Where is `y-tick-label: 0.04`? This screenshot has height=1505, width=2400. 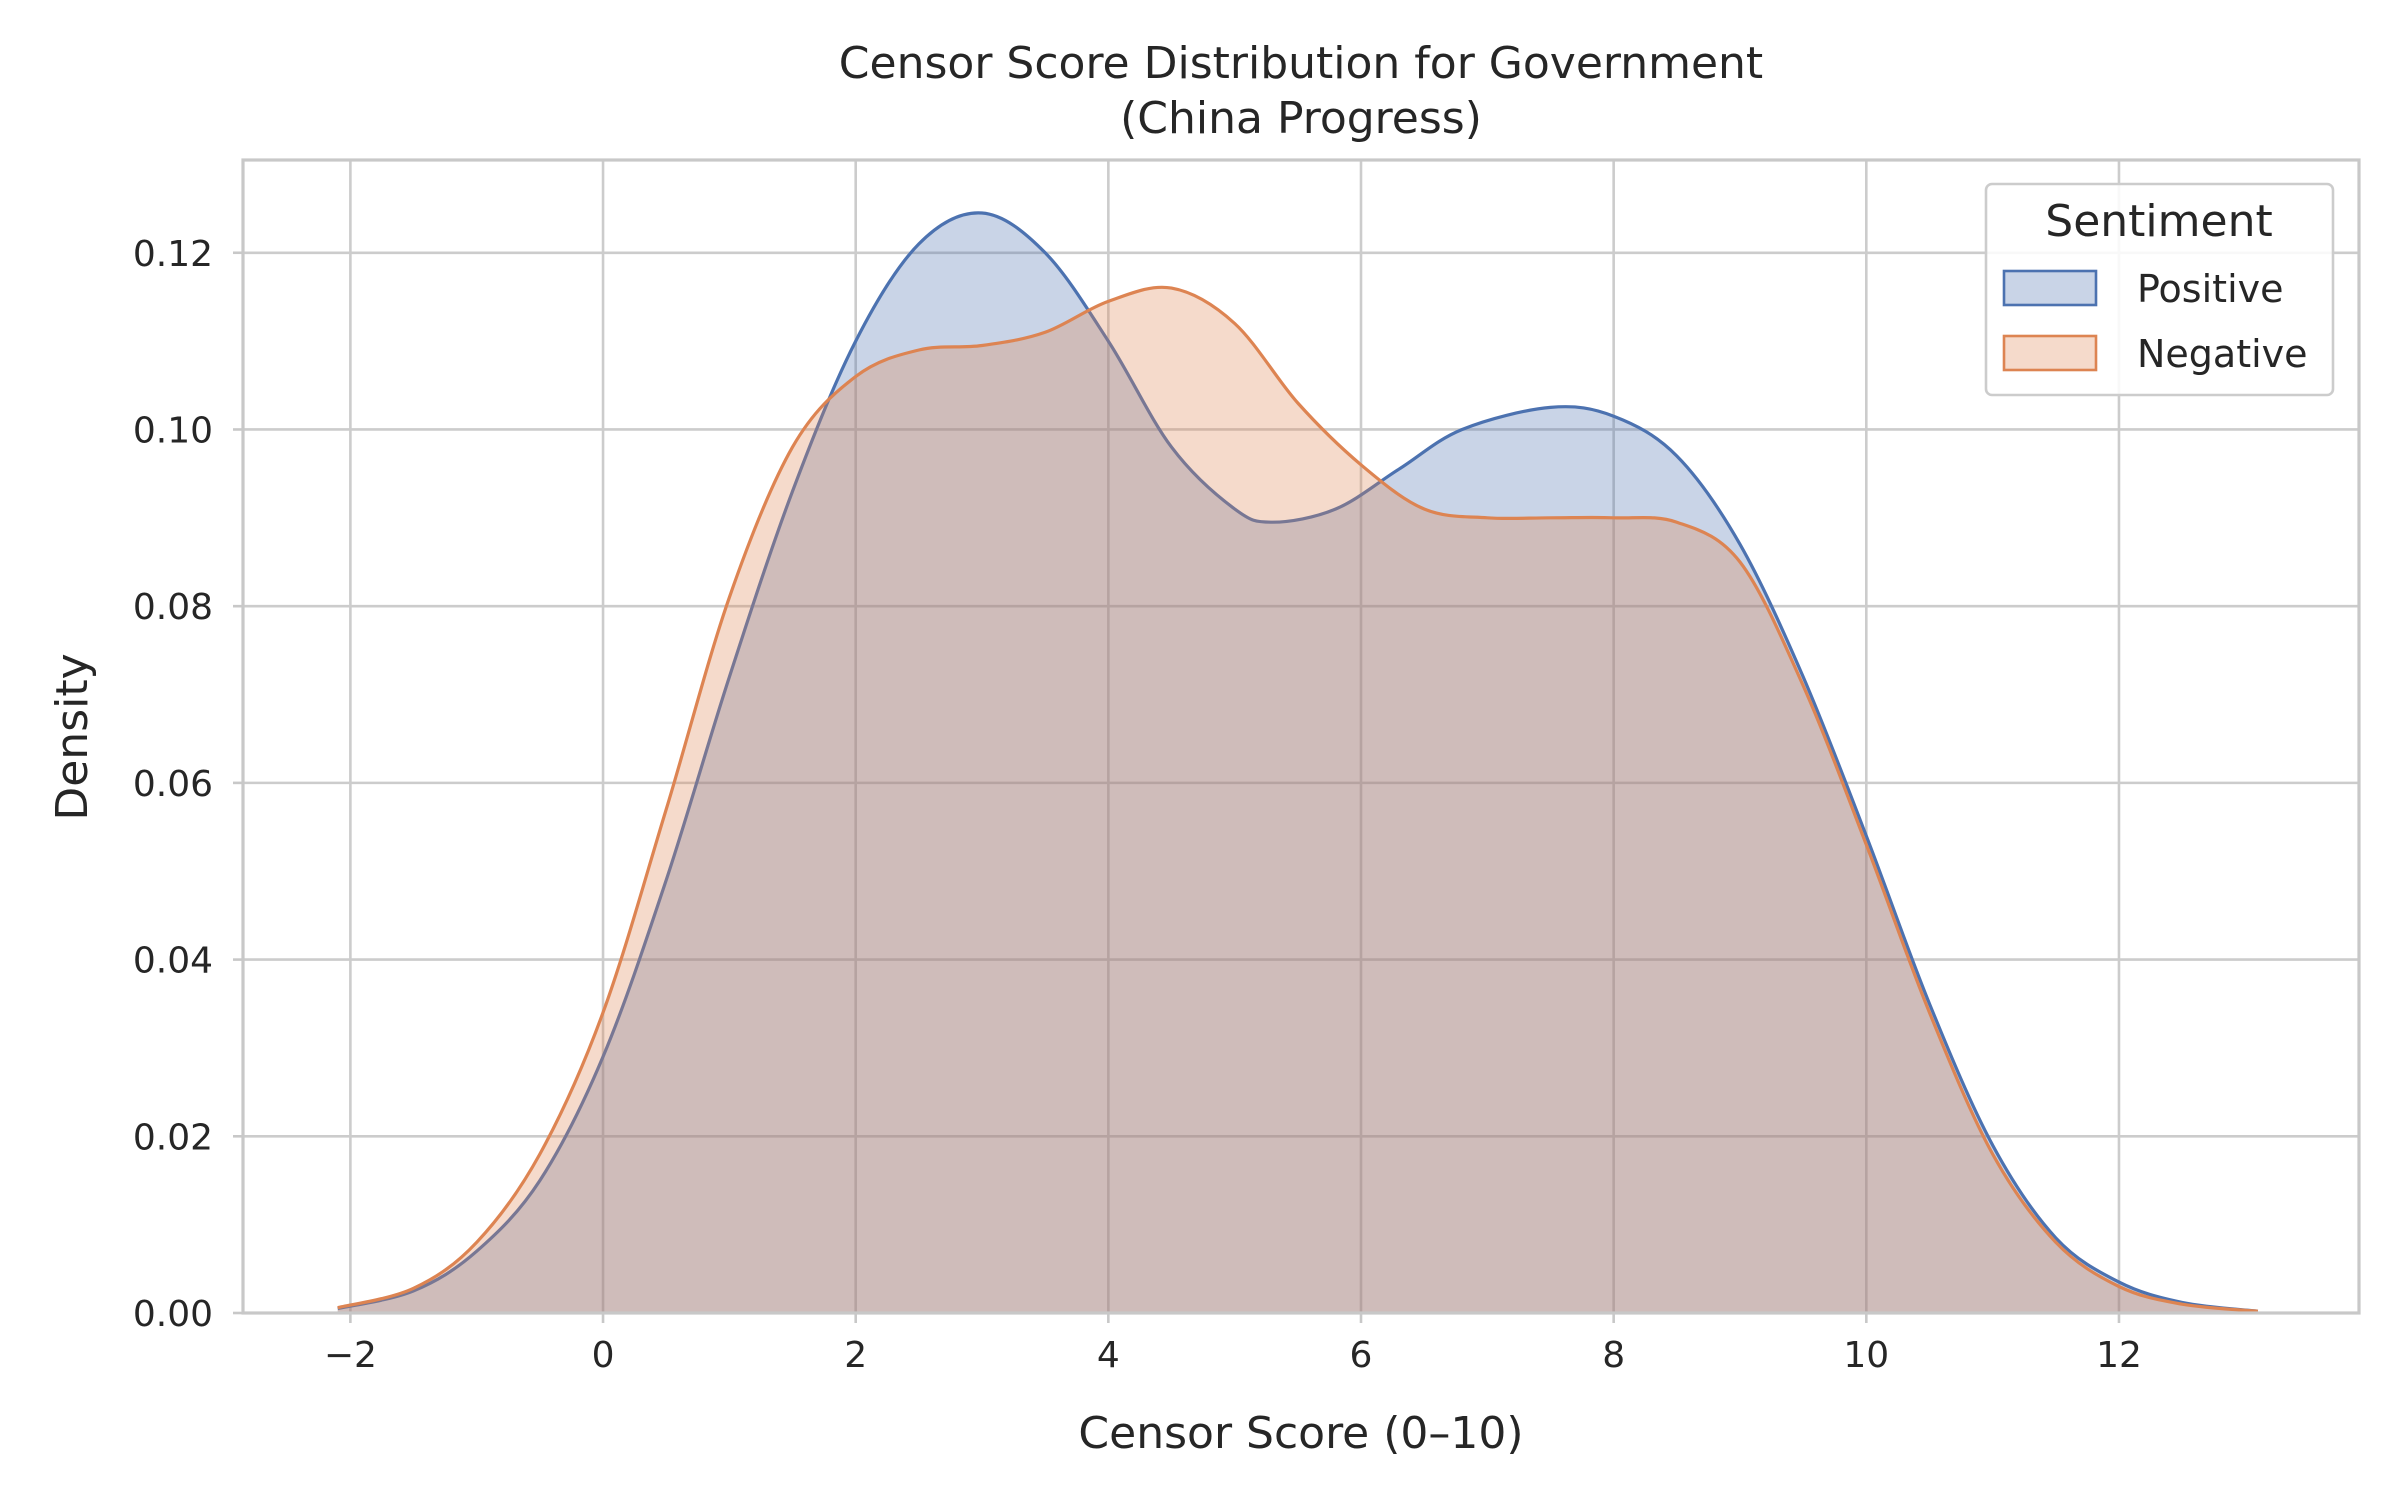 y-tick-label: 0.04 is located at coordinates (173, 961).